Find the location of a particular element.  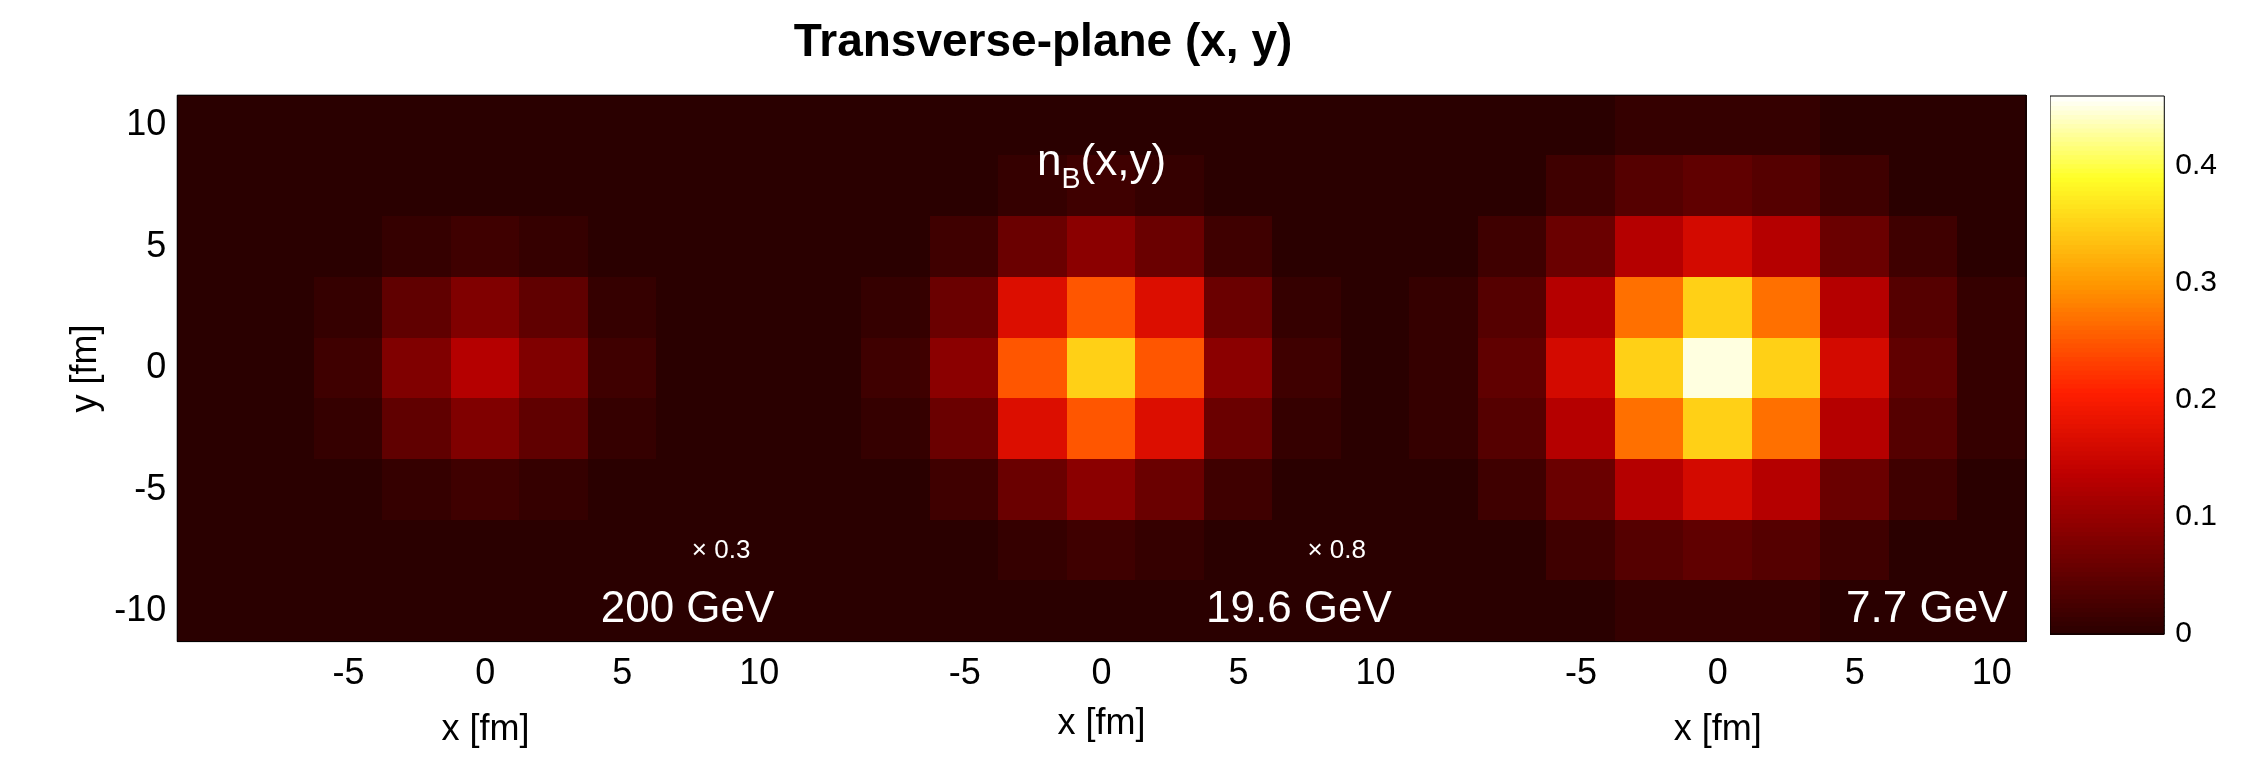

chart-title: Transverse-plane (x, y) is located at coordinates (1043, 40).